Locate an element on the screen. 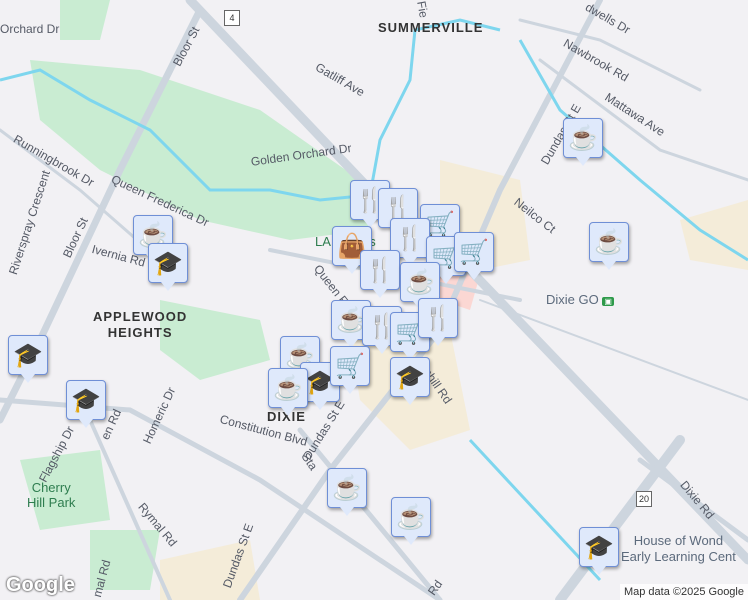 The image size is (748, 600). attribution: Map data ©2025 Google is located at coordinates (683, 592).